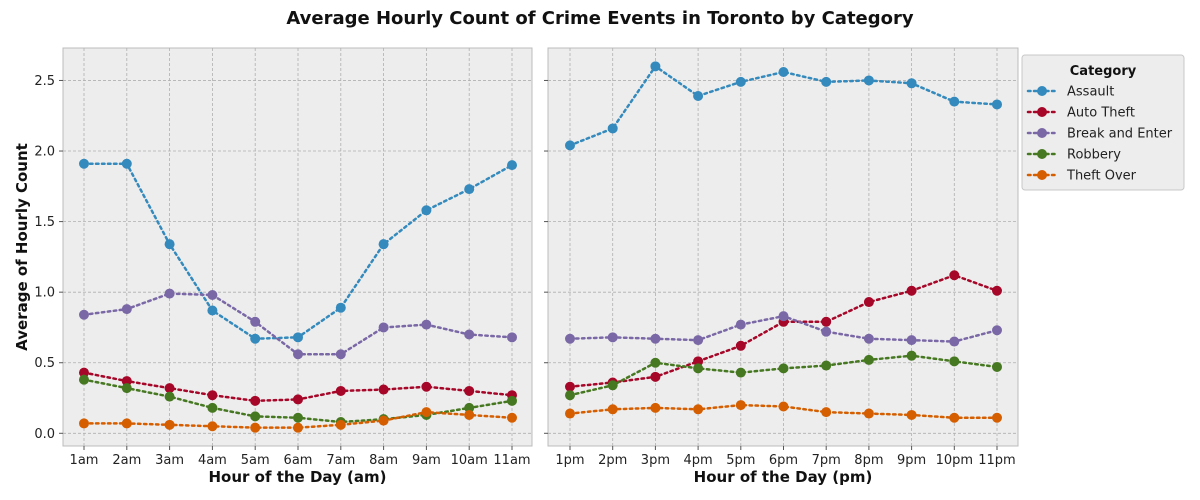 This screenshot has height=500, width=1200. What do you see at coordinates (1120, 134) in the screenshot?
I see `legend-label: Break and Enter` at bounding box center [1120, 134].